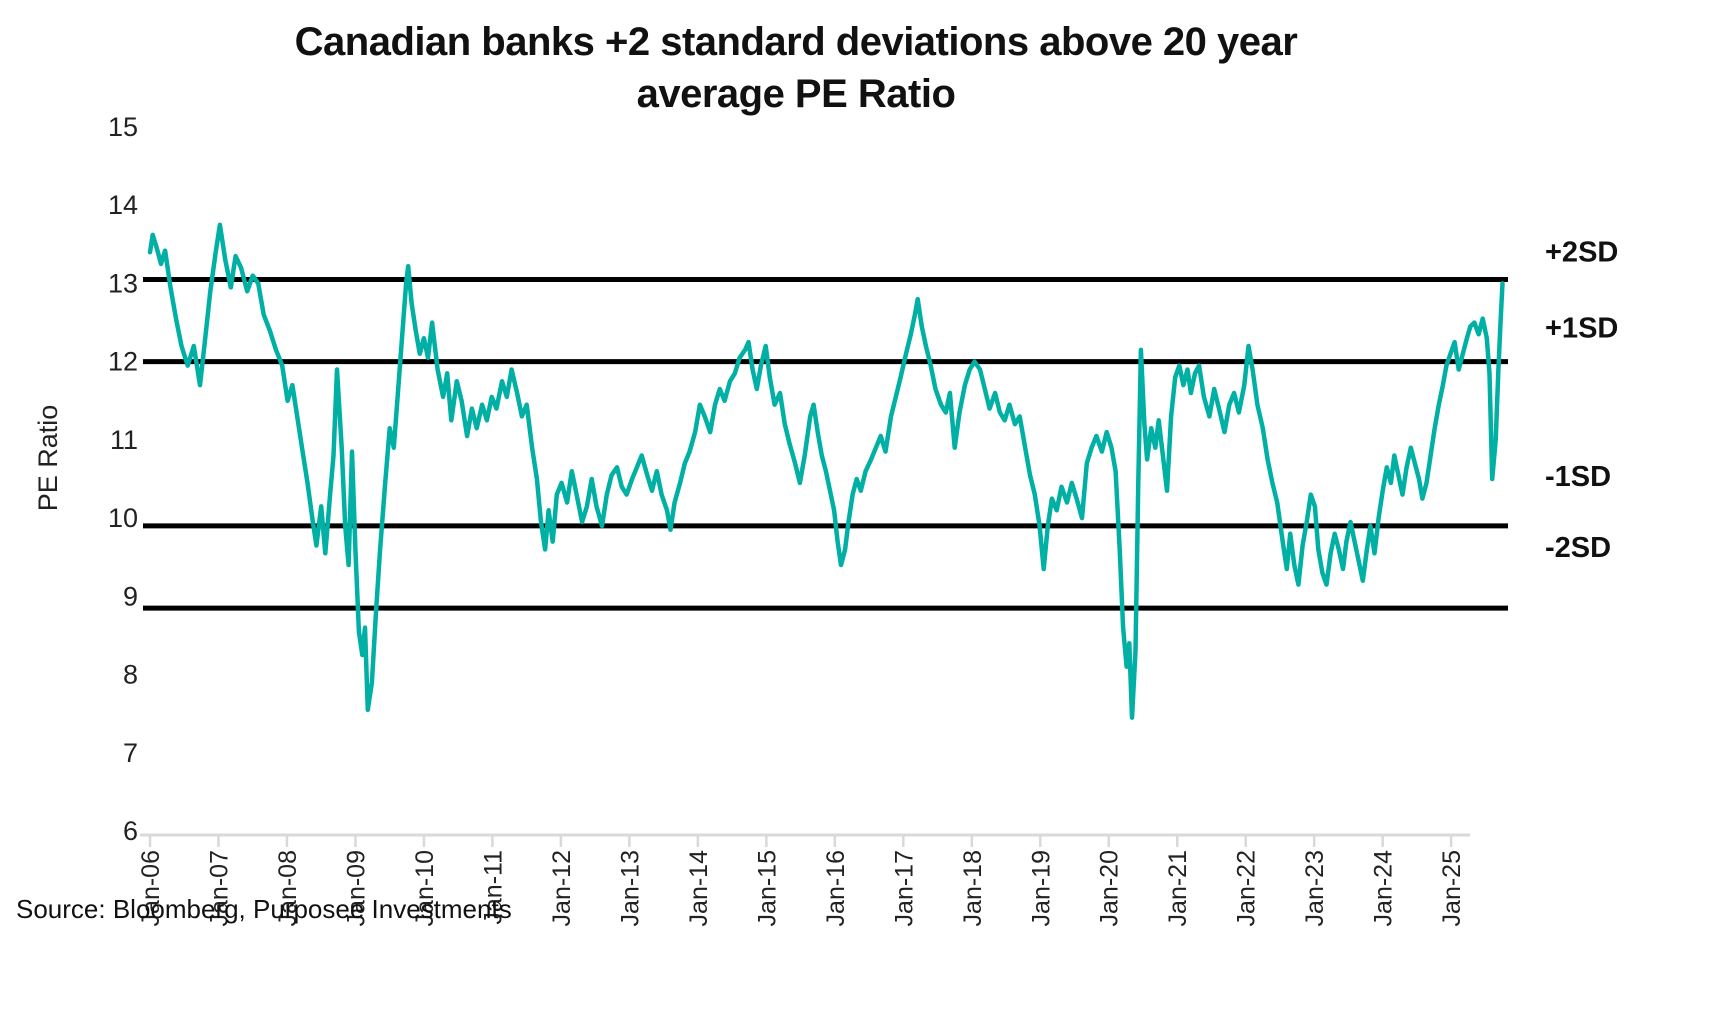 This screenshot has width=1730, height=1030. Describe the element at coordinates (1178, 888) in the screenshot. I see `x-tick-label: Jan-21` at that location.